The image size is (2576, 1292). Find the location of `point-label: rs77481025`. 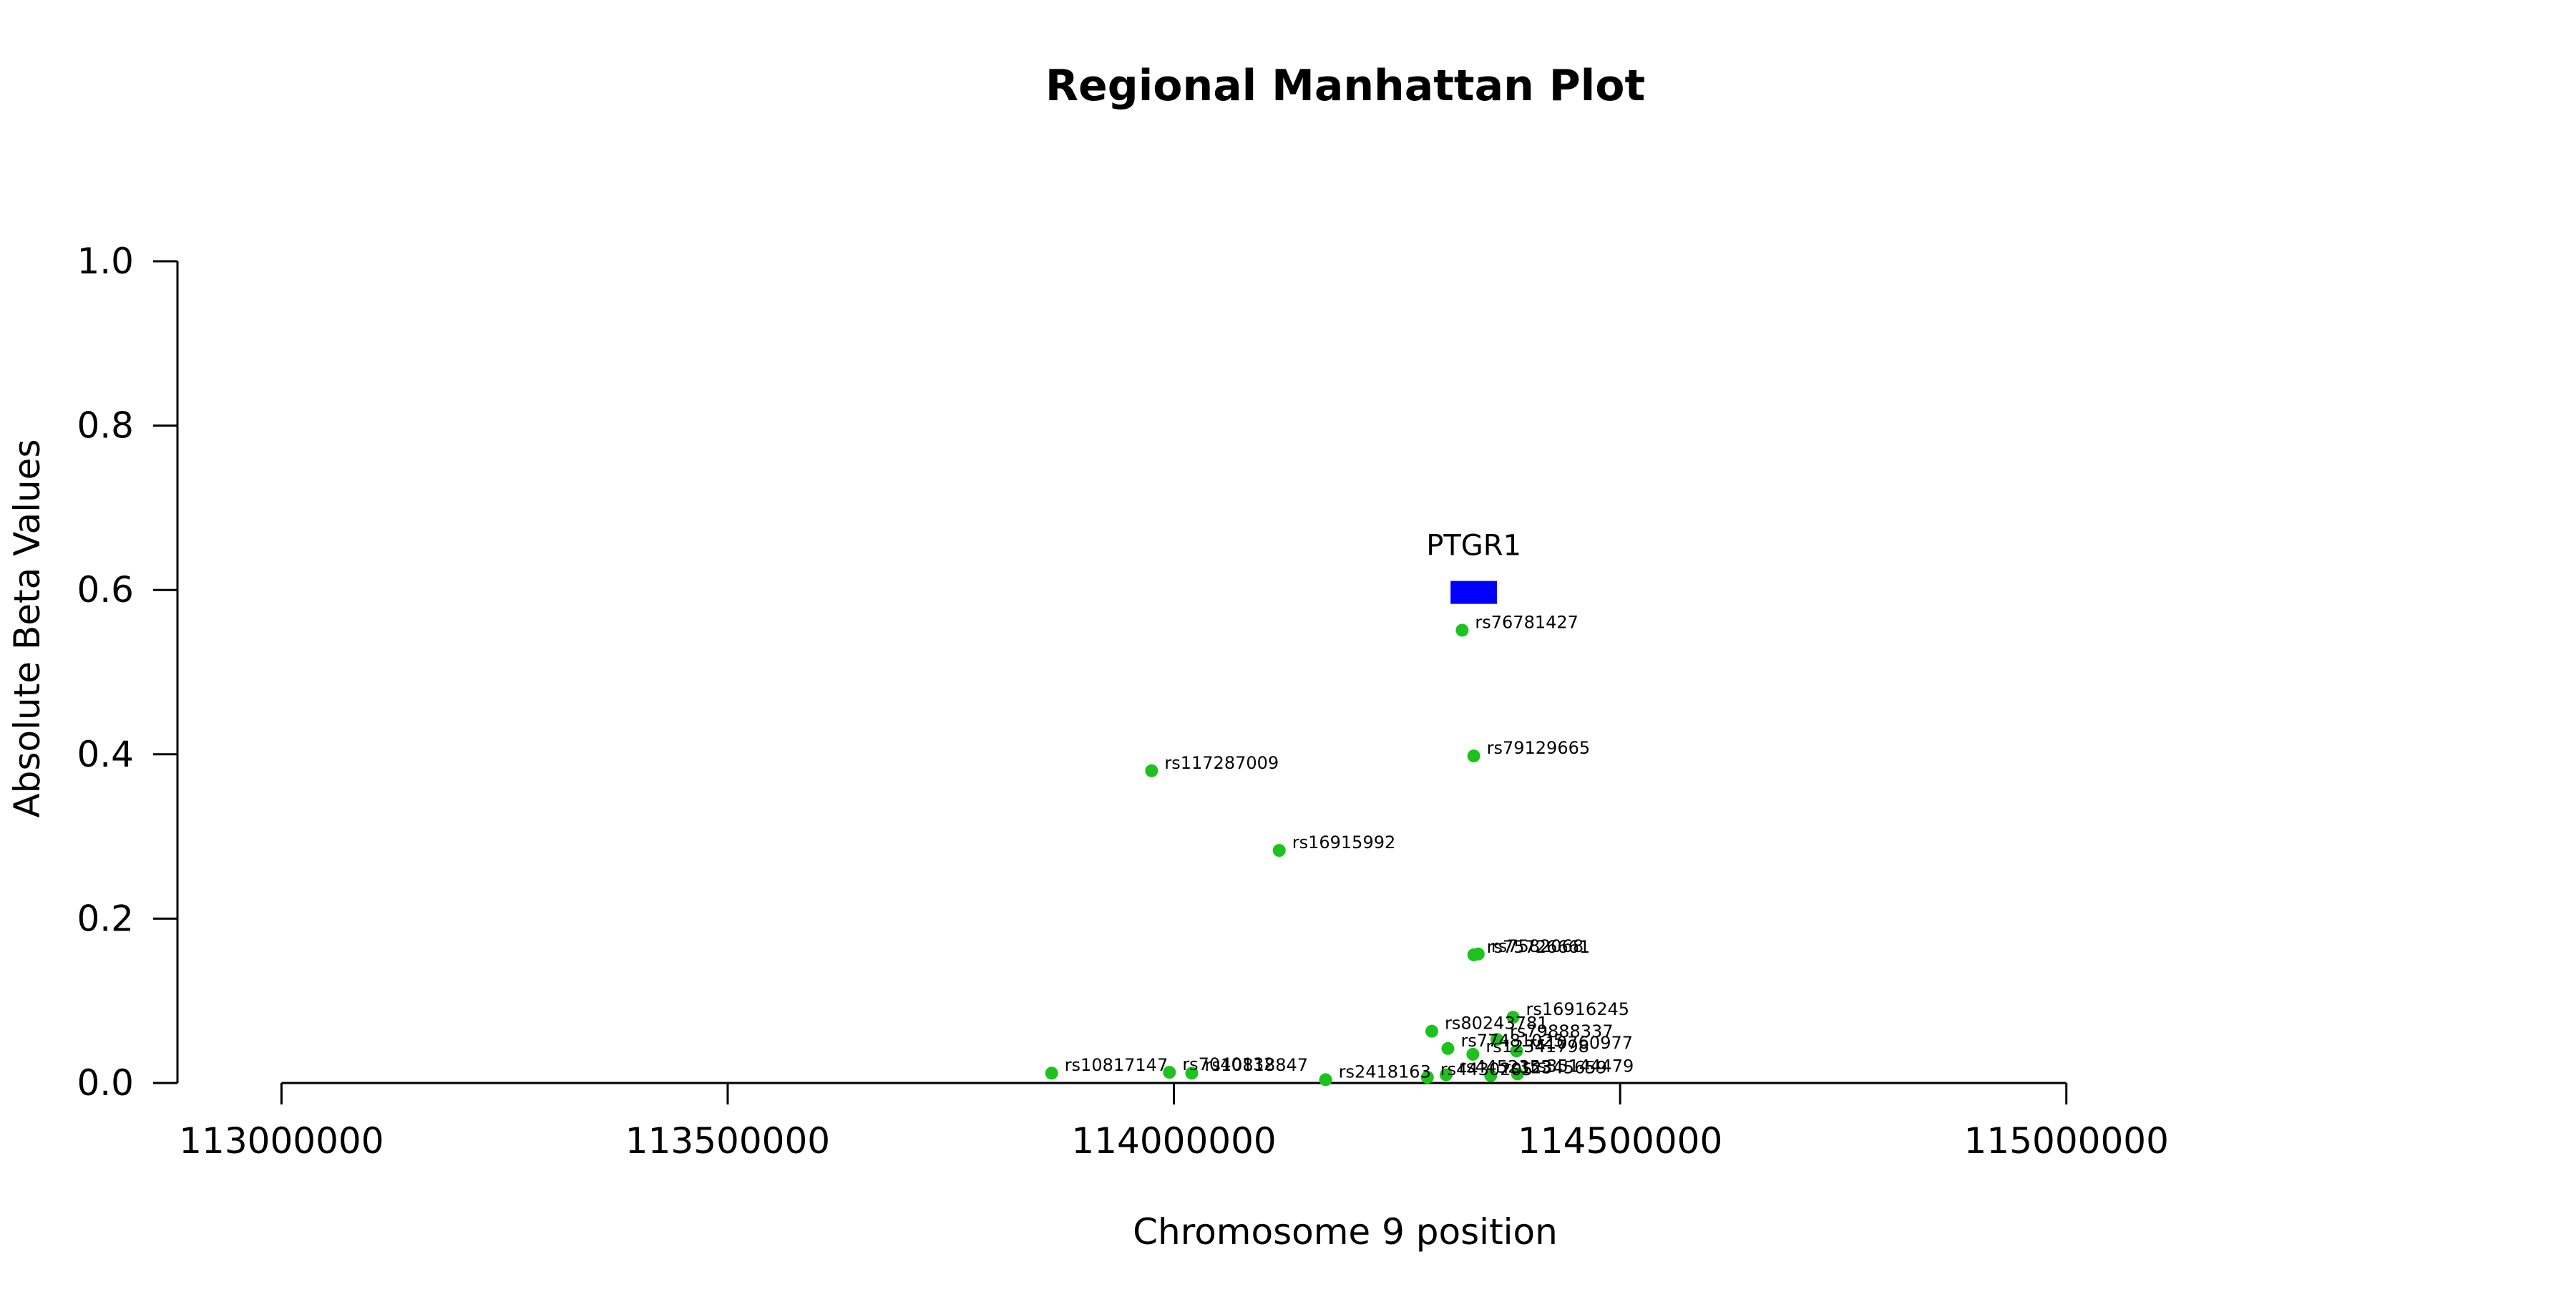

point-label: rs77481025 is located at coordinates (1512, 1041).